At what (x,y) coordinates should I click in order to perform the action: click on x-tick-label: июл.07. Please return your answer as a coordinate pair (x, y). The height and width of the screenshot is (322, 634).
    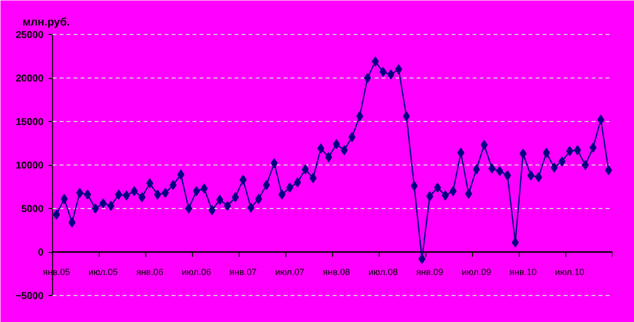
    Looking at the image, I should click on (289, 272).